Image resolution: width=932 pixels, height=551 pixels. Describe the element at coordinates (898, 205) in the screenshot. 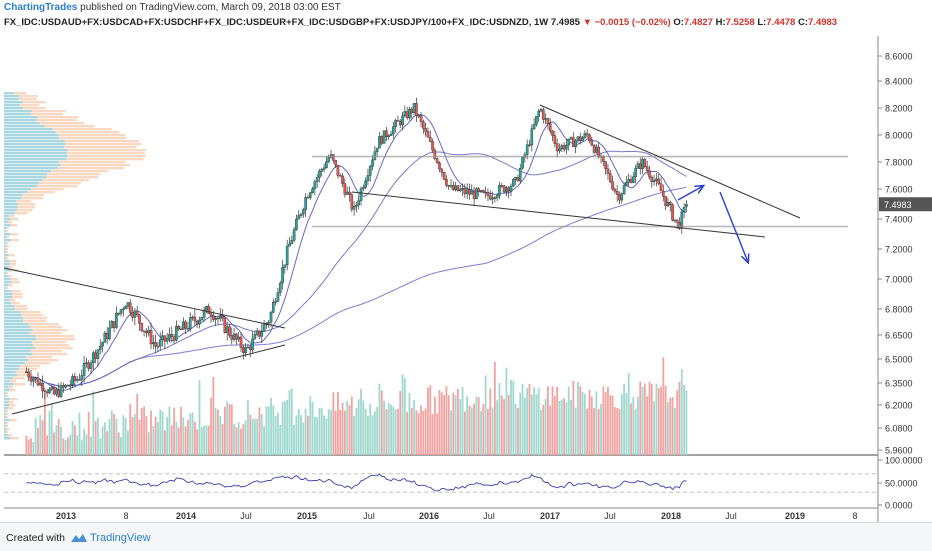

I see `last-price-label: 7.4983` at that location.